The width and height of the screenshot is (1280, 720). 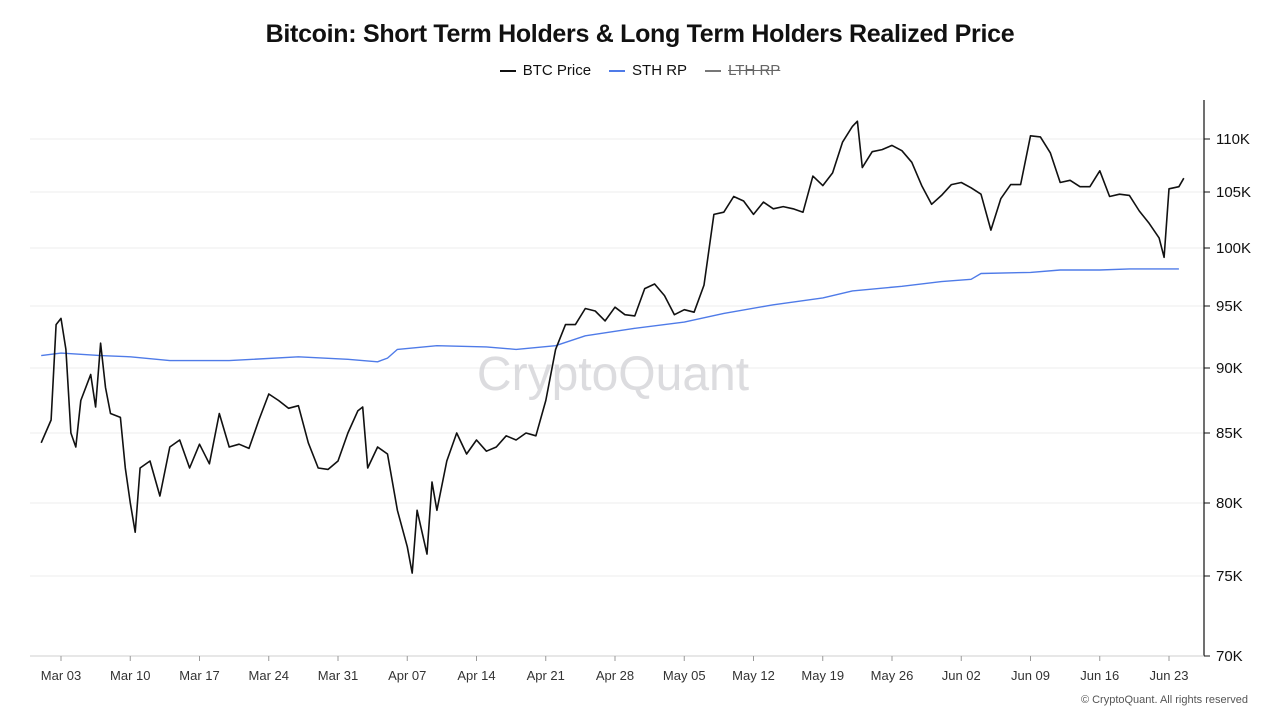 What do you see at coordinates (130, 675) in the screenshot?
I see `x-tick-label: Mar 10` at bounding box center [130, 675].